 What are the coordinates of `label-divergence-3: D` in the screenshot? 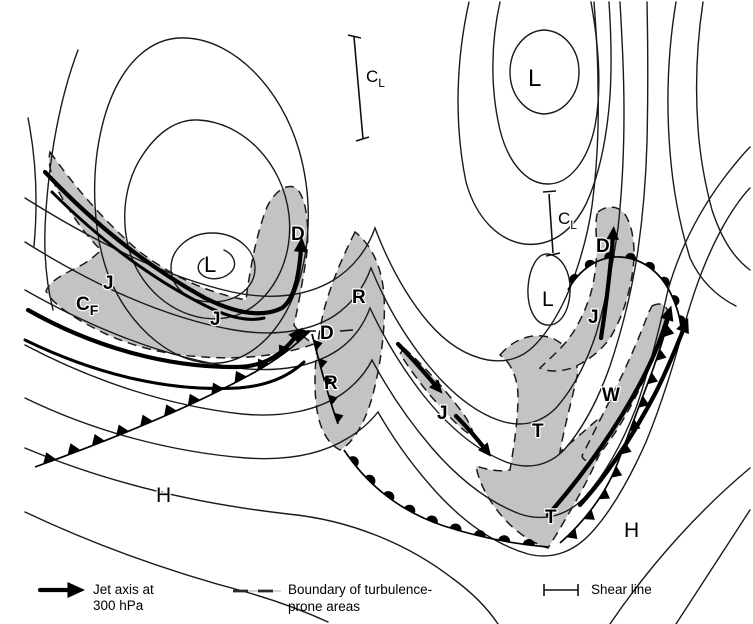 It's located at (603, 246).